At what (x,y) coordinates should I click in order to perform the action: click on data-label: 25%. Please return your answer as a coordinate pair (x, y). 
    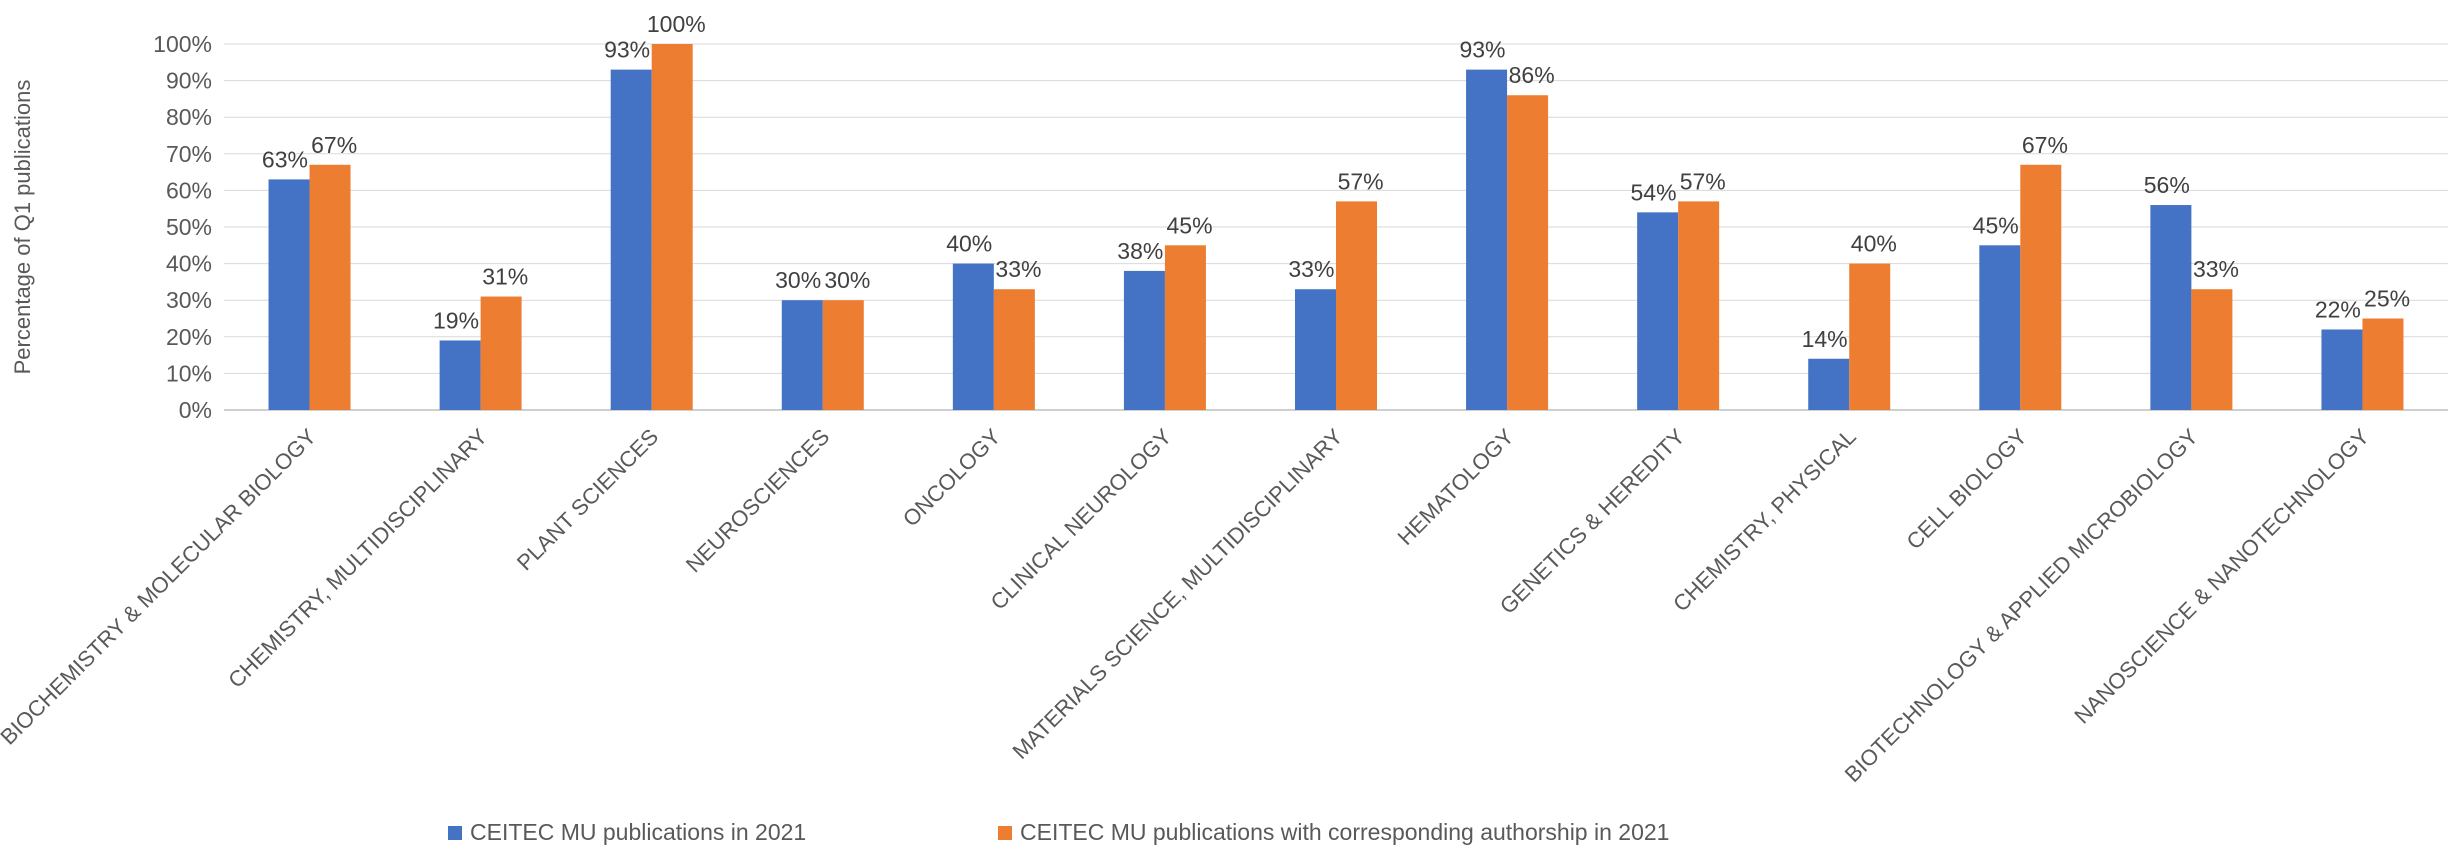
    Looking at the image, I should click on (2387, 299).